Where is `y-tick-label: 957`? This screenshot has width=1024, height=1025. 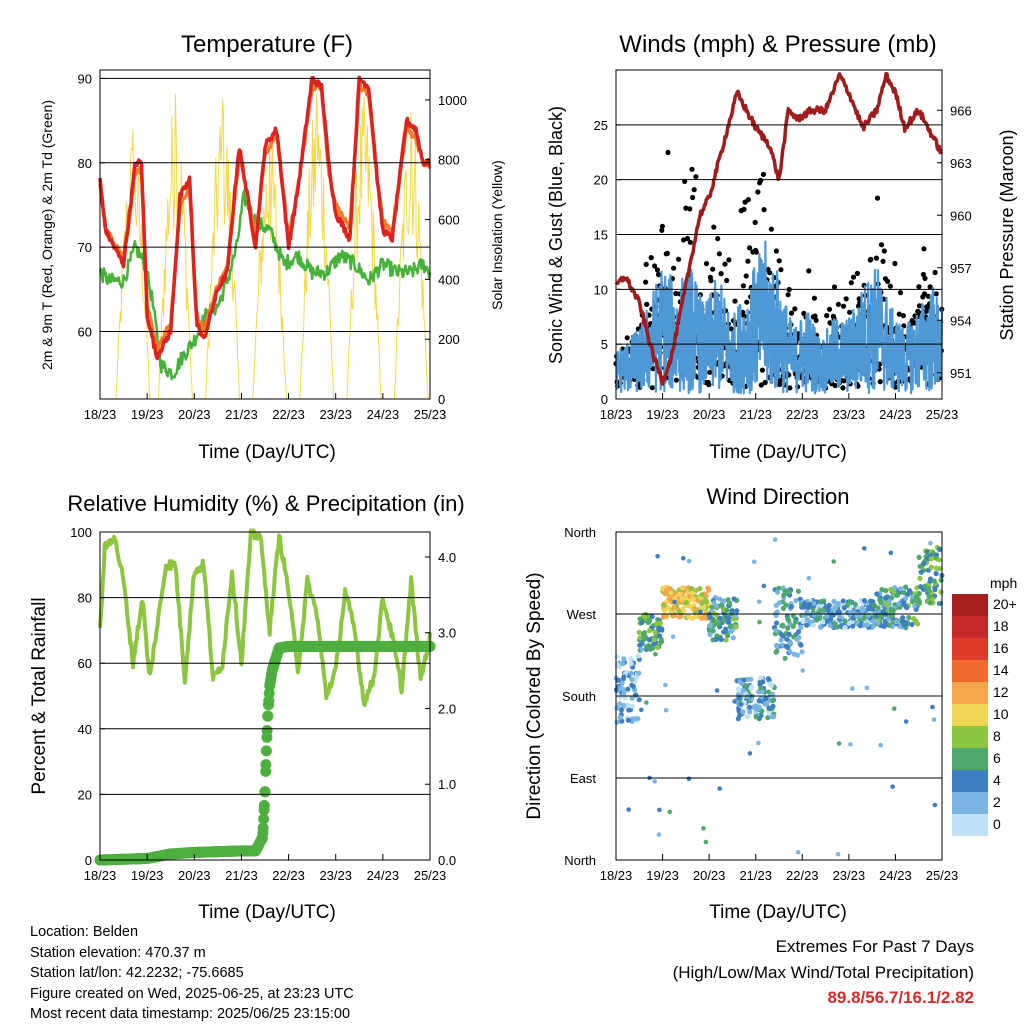
y-tick-label: 957 is located at coordinates (961, 268).